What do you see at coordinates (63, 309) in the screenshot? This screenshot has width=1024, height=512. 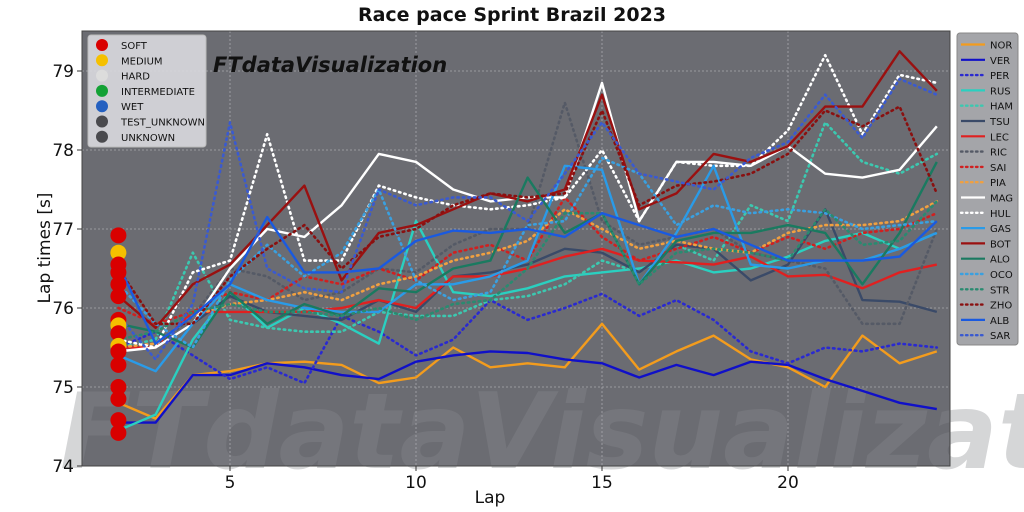 I see `y-tick-label: 76` at bounding box center [63, 309].